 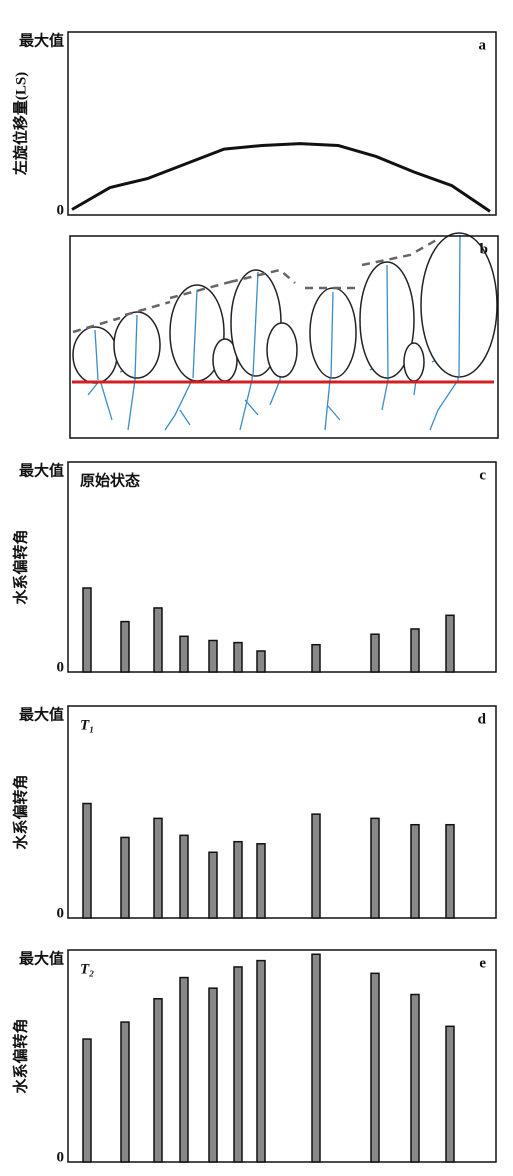 What do you see at coordinates (110, 480) in the screenshot?
I see `annotation: 原始状态` at bounding box center [110, 480].